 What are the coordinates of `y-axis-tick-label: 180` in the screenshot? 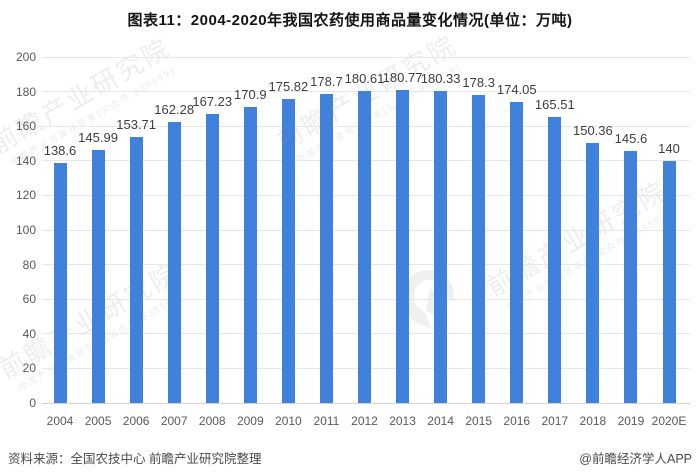 It's located at (25, 91).